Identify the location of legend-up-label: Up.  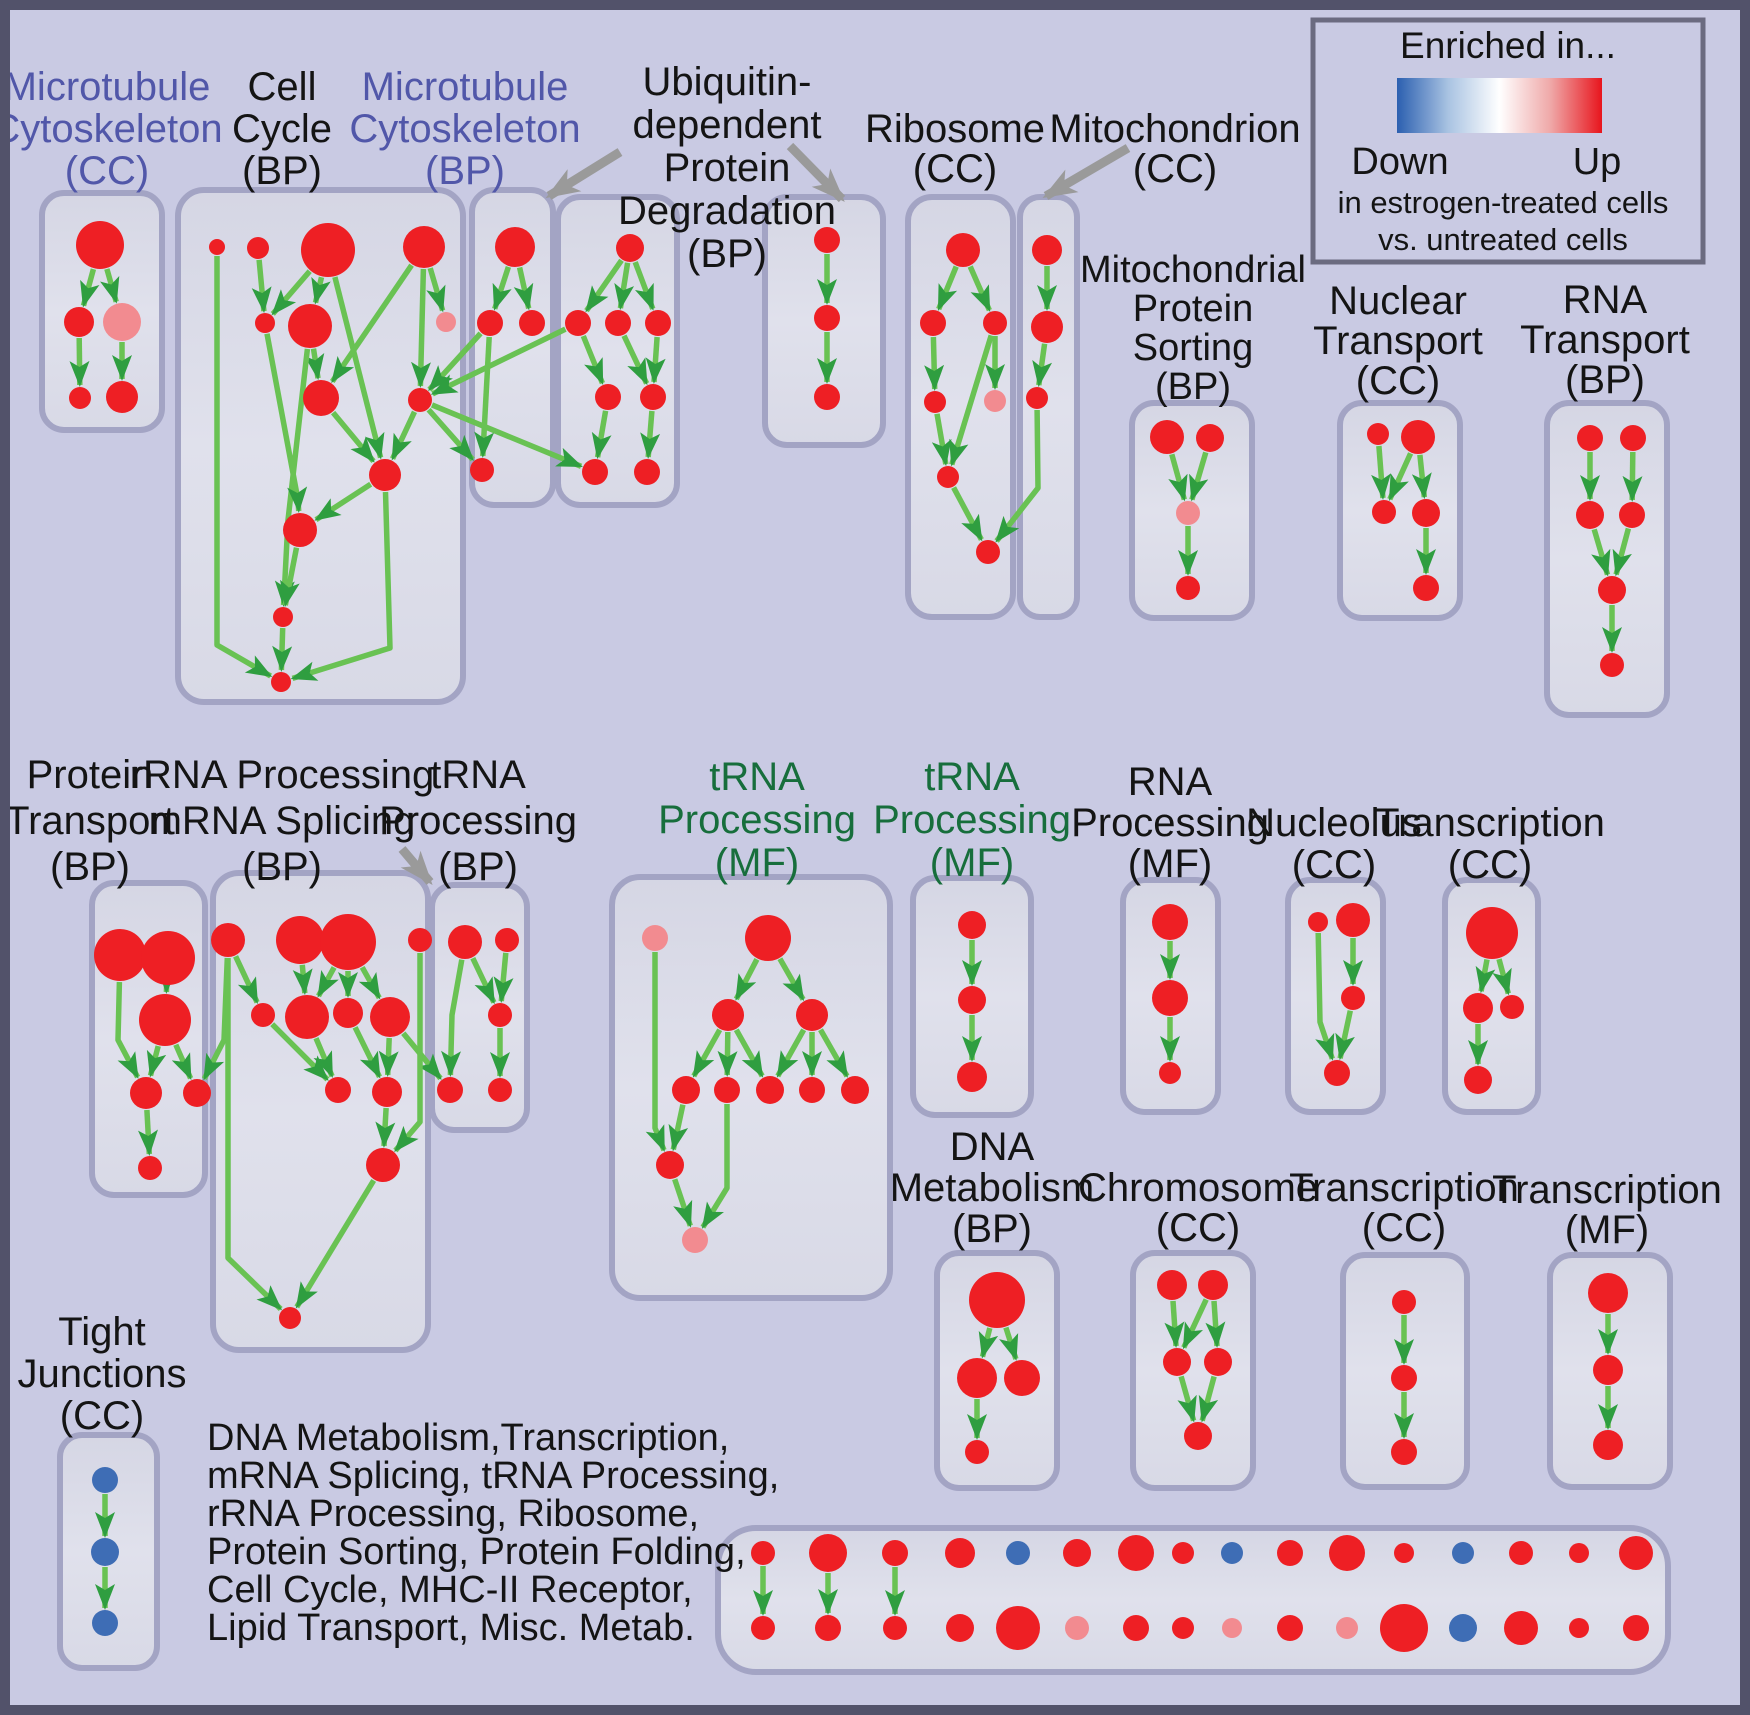
(1597, 162).